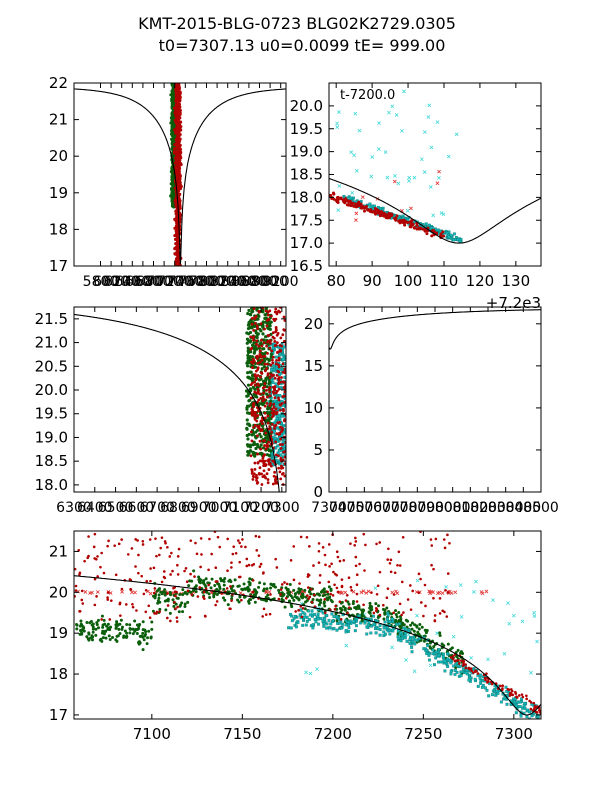 Image resolution: width=600 pixels, height=800 pixels. I want to click on y-tick-label: 10, so click(313, 408).